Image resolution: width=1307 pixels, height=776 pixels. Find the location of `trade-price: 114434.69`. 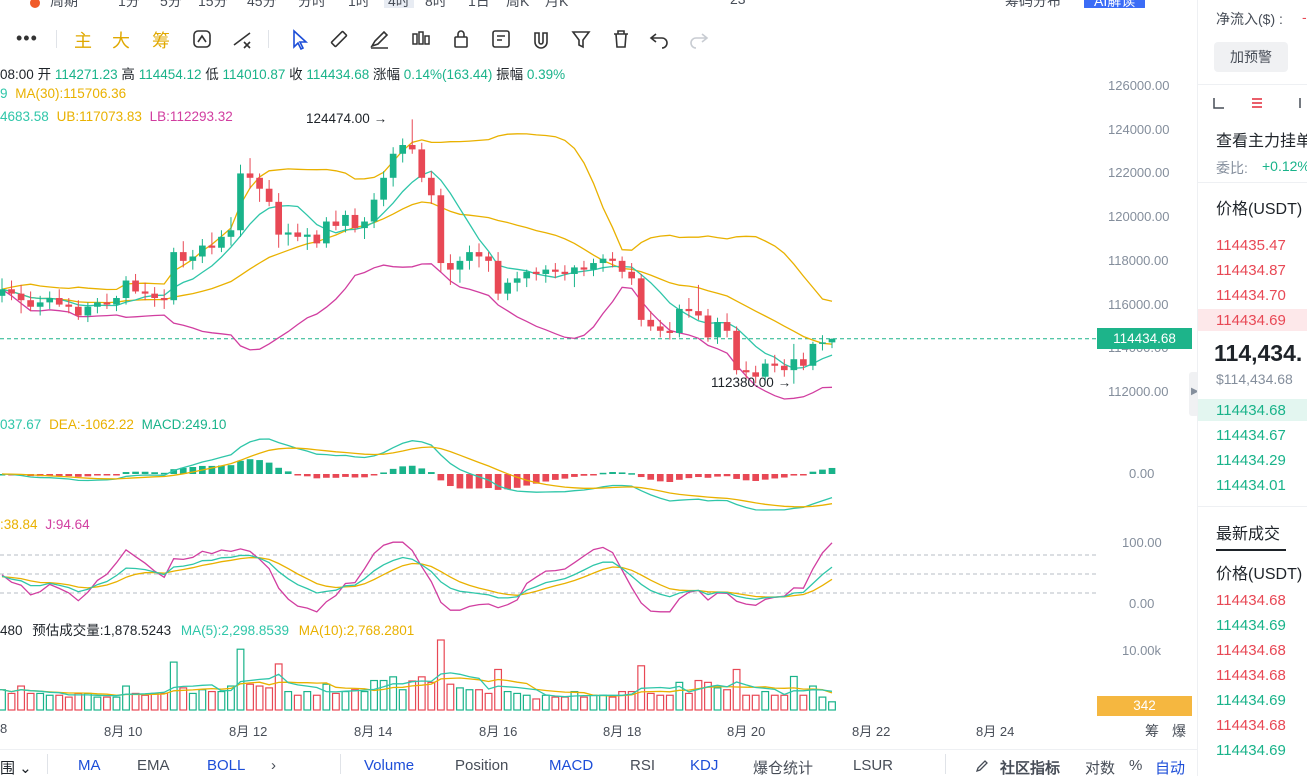

trade-price: 114434.69 is located at coordinates (1251, 625).